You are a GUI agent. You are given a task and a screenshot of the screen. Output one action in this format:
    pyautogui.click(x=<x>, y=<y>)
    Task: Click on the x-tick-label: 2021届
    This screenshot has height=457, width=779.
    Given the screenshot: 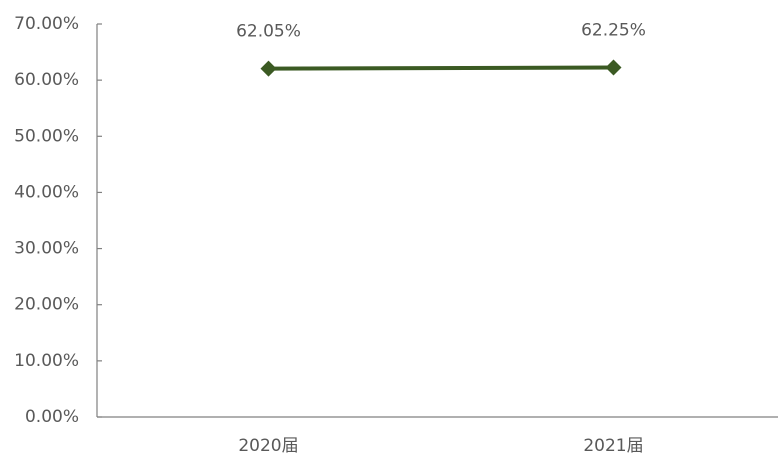 What is the action you would take?
    pyautogui.click(x=613, y=446)
    